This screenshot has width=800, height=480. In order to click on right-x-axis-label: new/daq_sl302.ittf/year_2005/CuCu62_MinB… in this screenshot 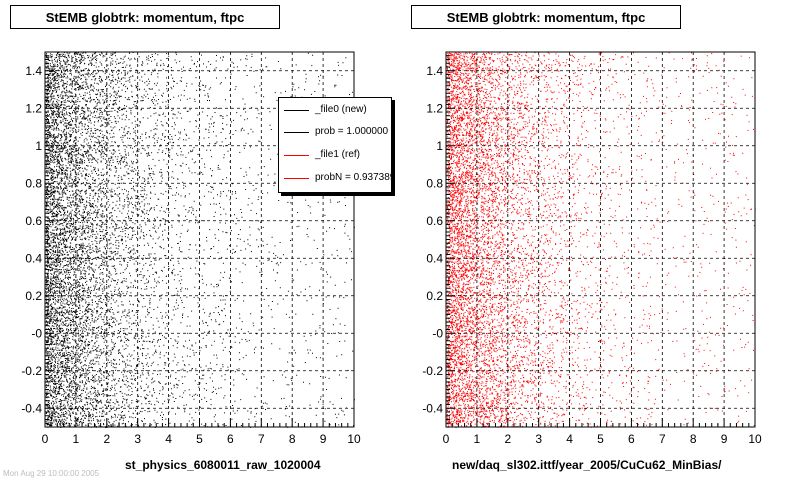, I will do `click(587, 465)`.